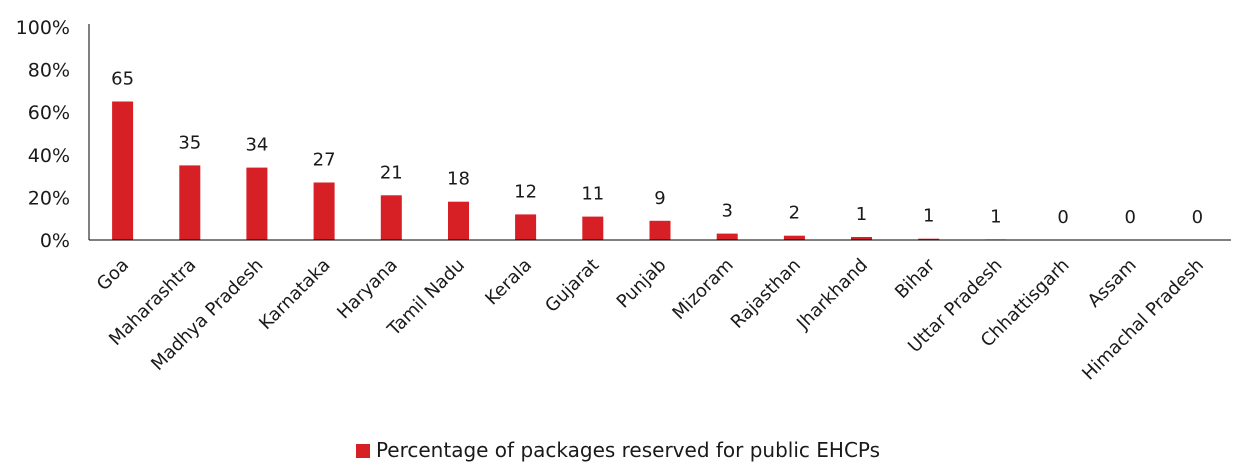 The width and height of the screenshot is (1236, 470). I want to click on x-tick-label: Kerala, so click(508, 282).